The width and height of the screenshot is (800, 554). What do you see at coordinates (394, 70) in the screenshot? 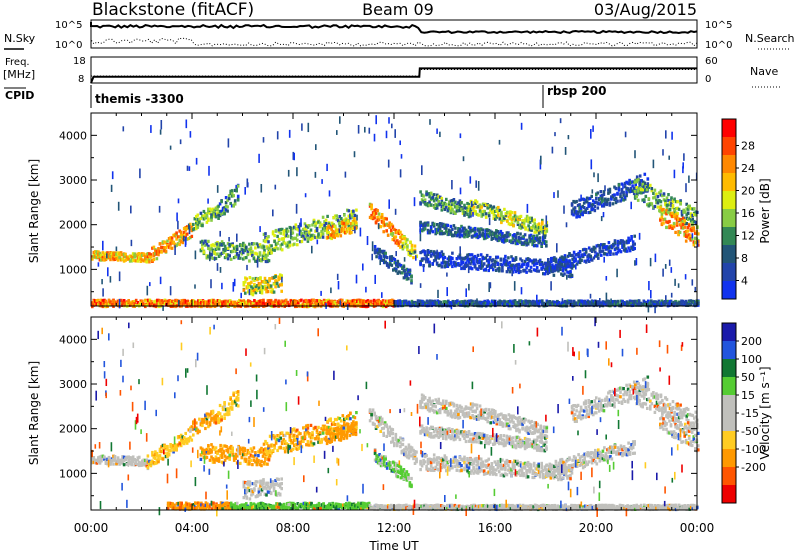
I see `freq-frame` at bounding box center [394, 70].